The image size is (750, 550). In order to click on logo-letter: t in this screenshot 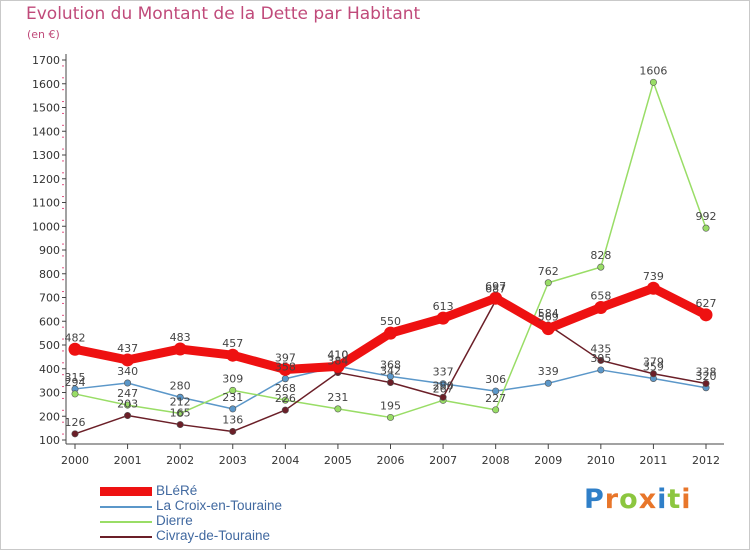, I will do `click(674, 499)`.